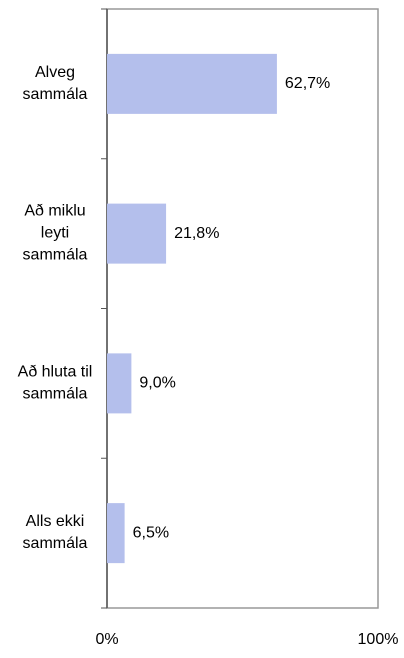  I want to click on category-label-line: leyti, so click(55, 233).